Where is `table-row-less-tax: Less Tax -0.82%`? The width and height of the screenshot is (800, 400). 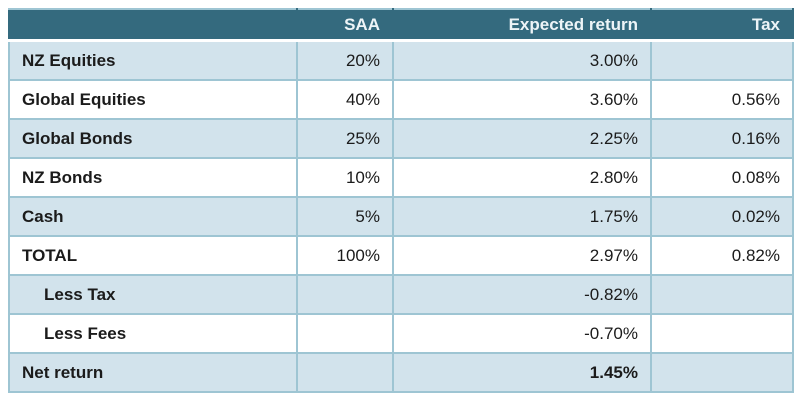 table-row-less-tax: Less Tax -0.82% is located at coordinates (401, 294).